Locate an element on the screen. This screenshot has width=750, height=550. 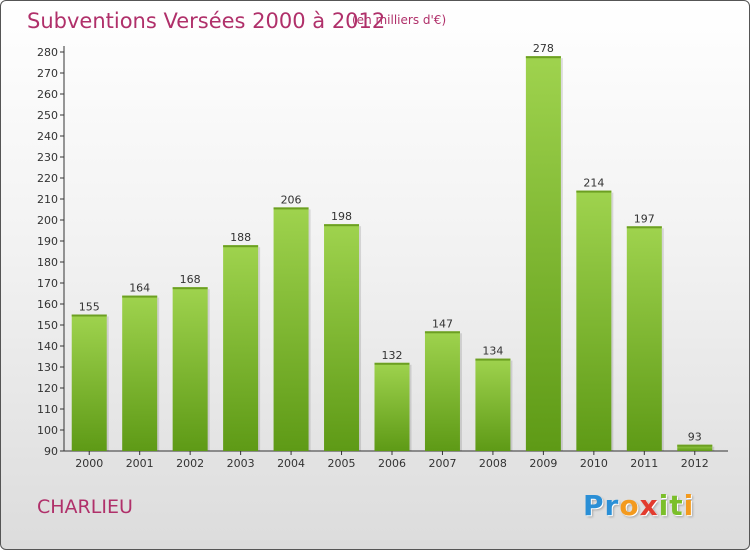
x-tick-label: 2006 is located at coordinates (392, 463).